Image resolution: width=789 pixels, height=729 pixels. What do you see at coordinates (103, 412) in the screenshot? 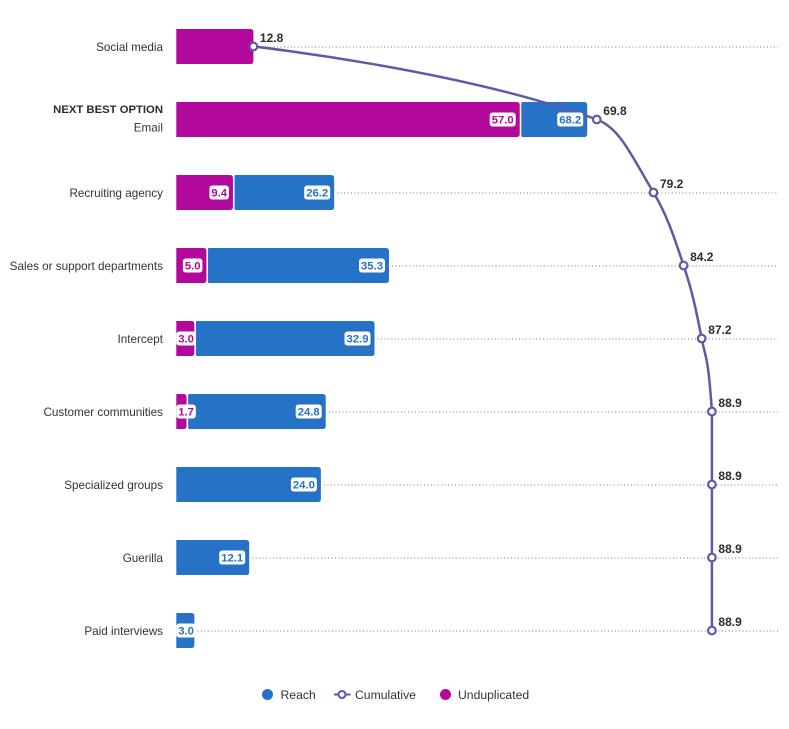
I see `svg-text: Customer communities` at bounding box center [103, 412].